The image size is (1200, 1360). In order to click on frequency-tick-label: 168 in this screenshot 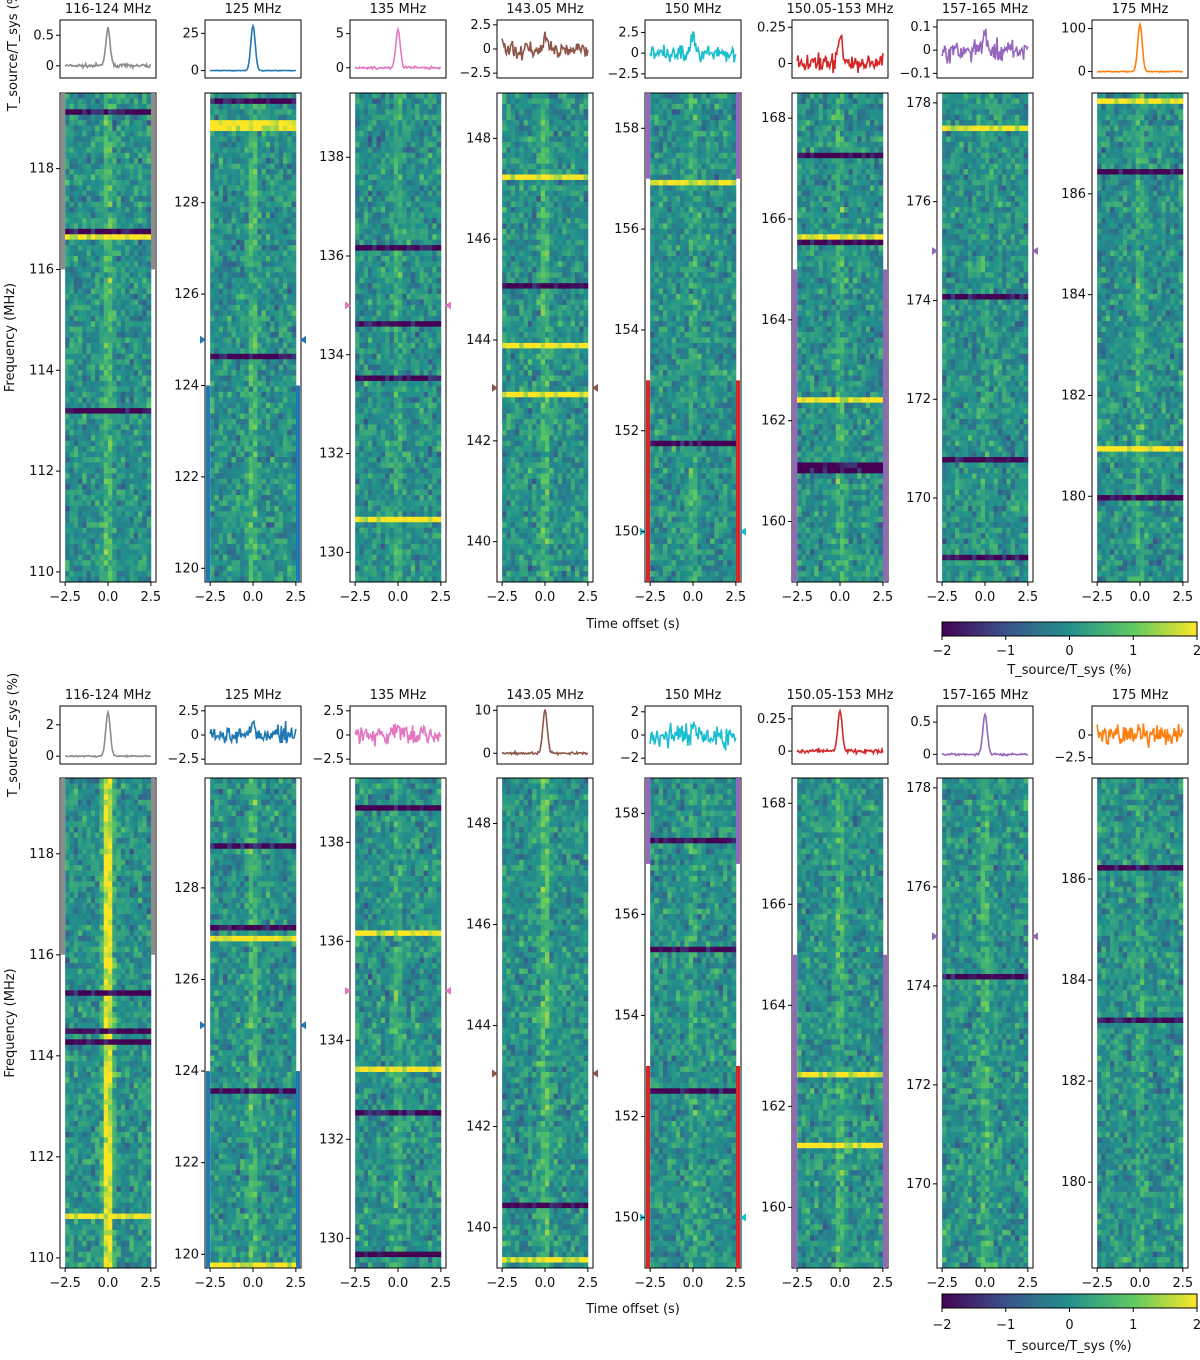, I will do `click(773, 803)`.